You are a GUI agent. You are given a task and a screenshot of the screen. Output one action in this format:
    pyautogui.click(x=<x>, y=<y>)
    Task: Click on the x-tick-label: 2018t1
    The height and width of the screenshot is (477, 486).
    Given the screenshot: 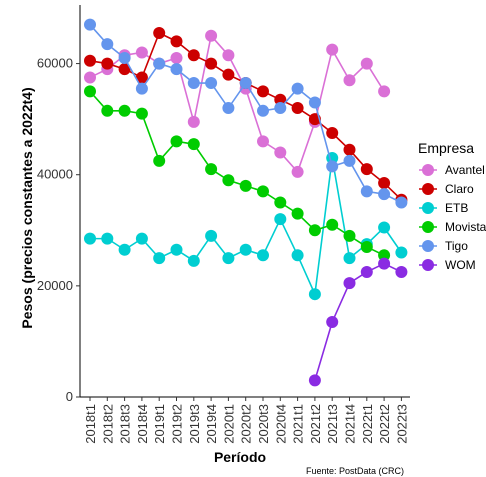 What is the action you would take?
    pyautogui.click(x=90, y=424)
    